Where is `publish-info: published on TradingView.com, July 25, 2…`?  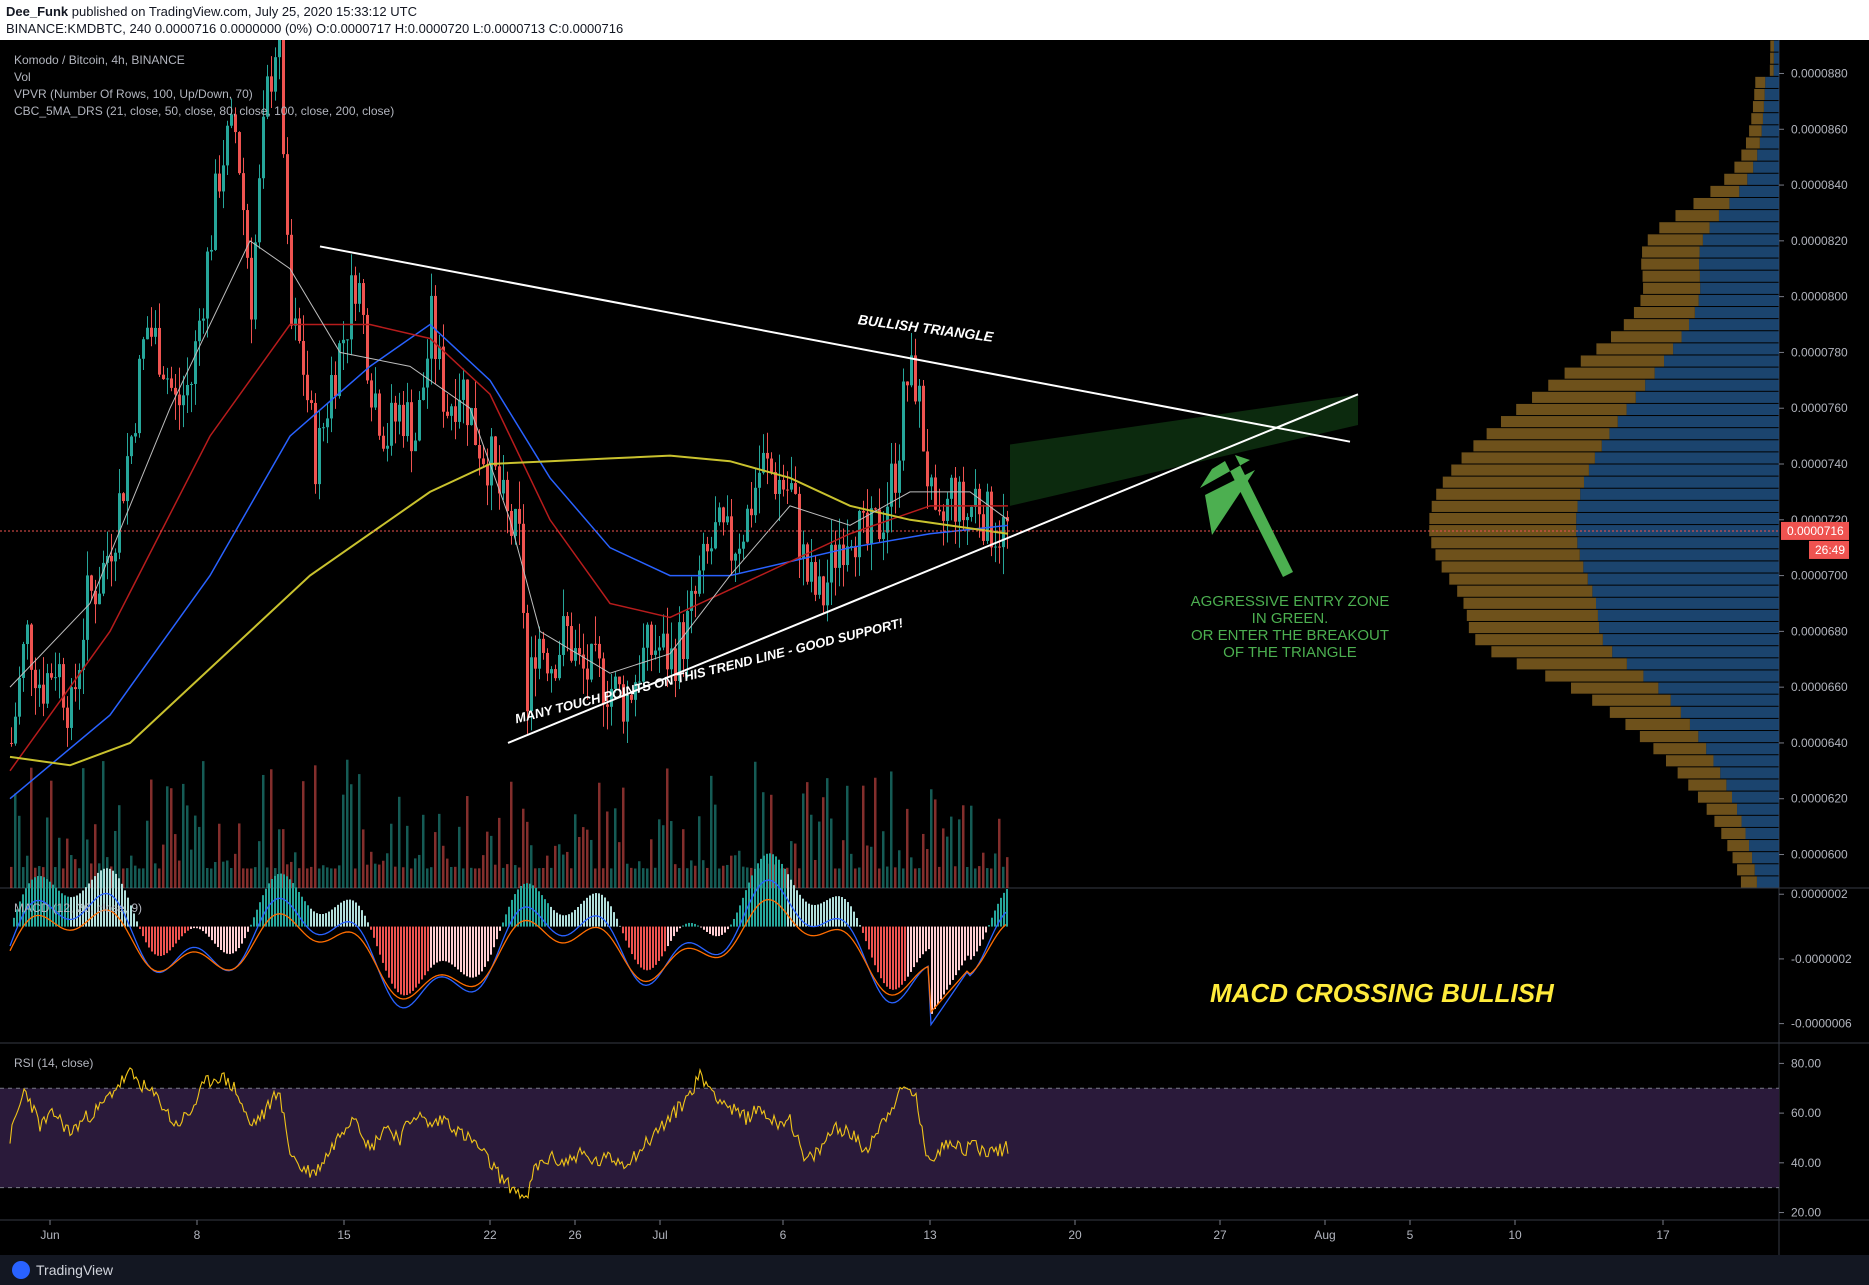 publish-info: published on TradingView.com, July 25, 2… is located at coordinates (244, 11).